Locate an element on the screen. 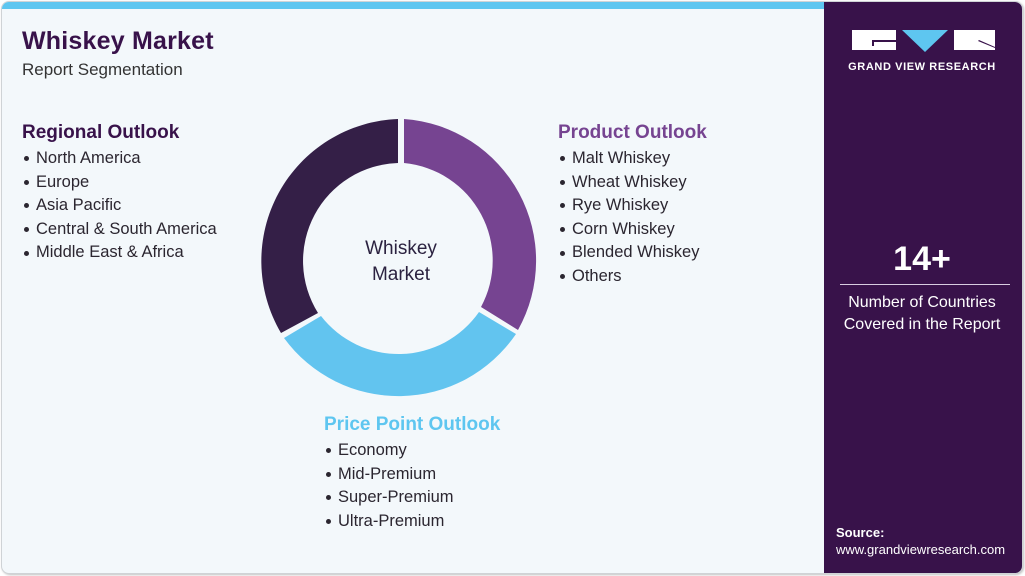  source-label: Source: is located at coordinates (860, 532).